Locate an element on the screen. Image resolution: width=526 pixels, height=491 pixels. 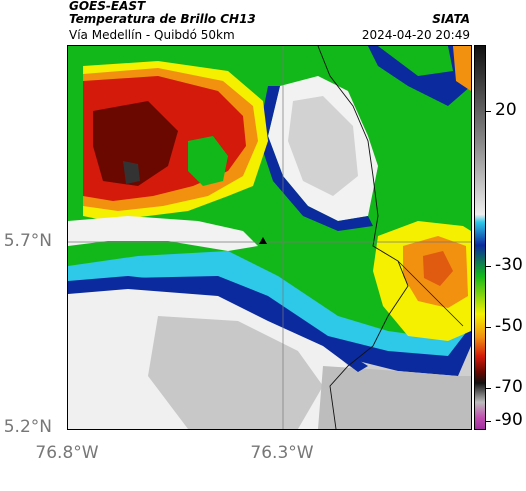
cloud-gray-top is located at coordinates (323, 146).